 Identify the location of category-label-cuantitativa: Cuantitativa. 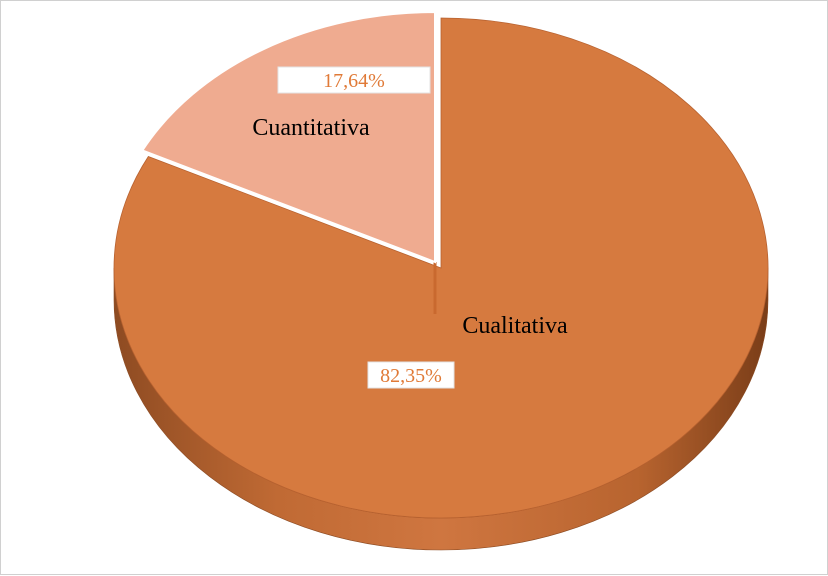
(311, 128).